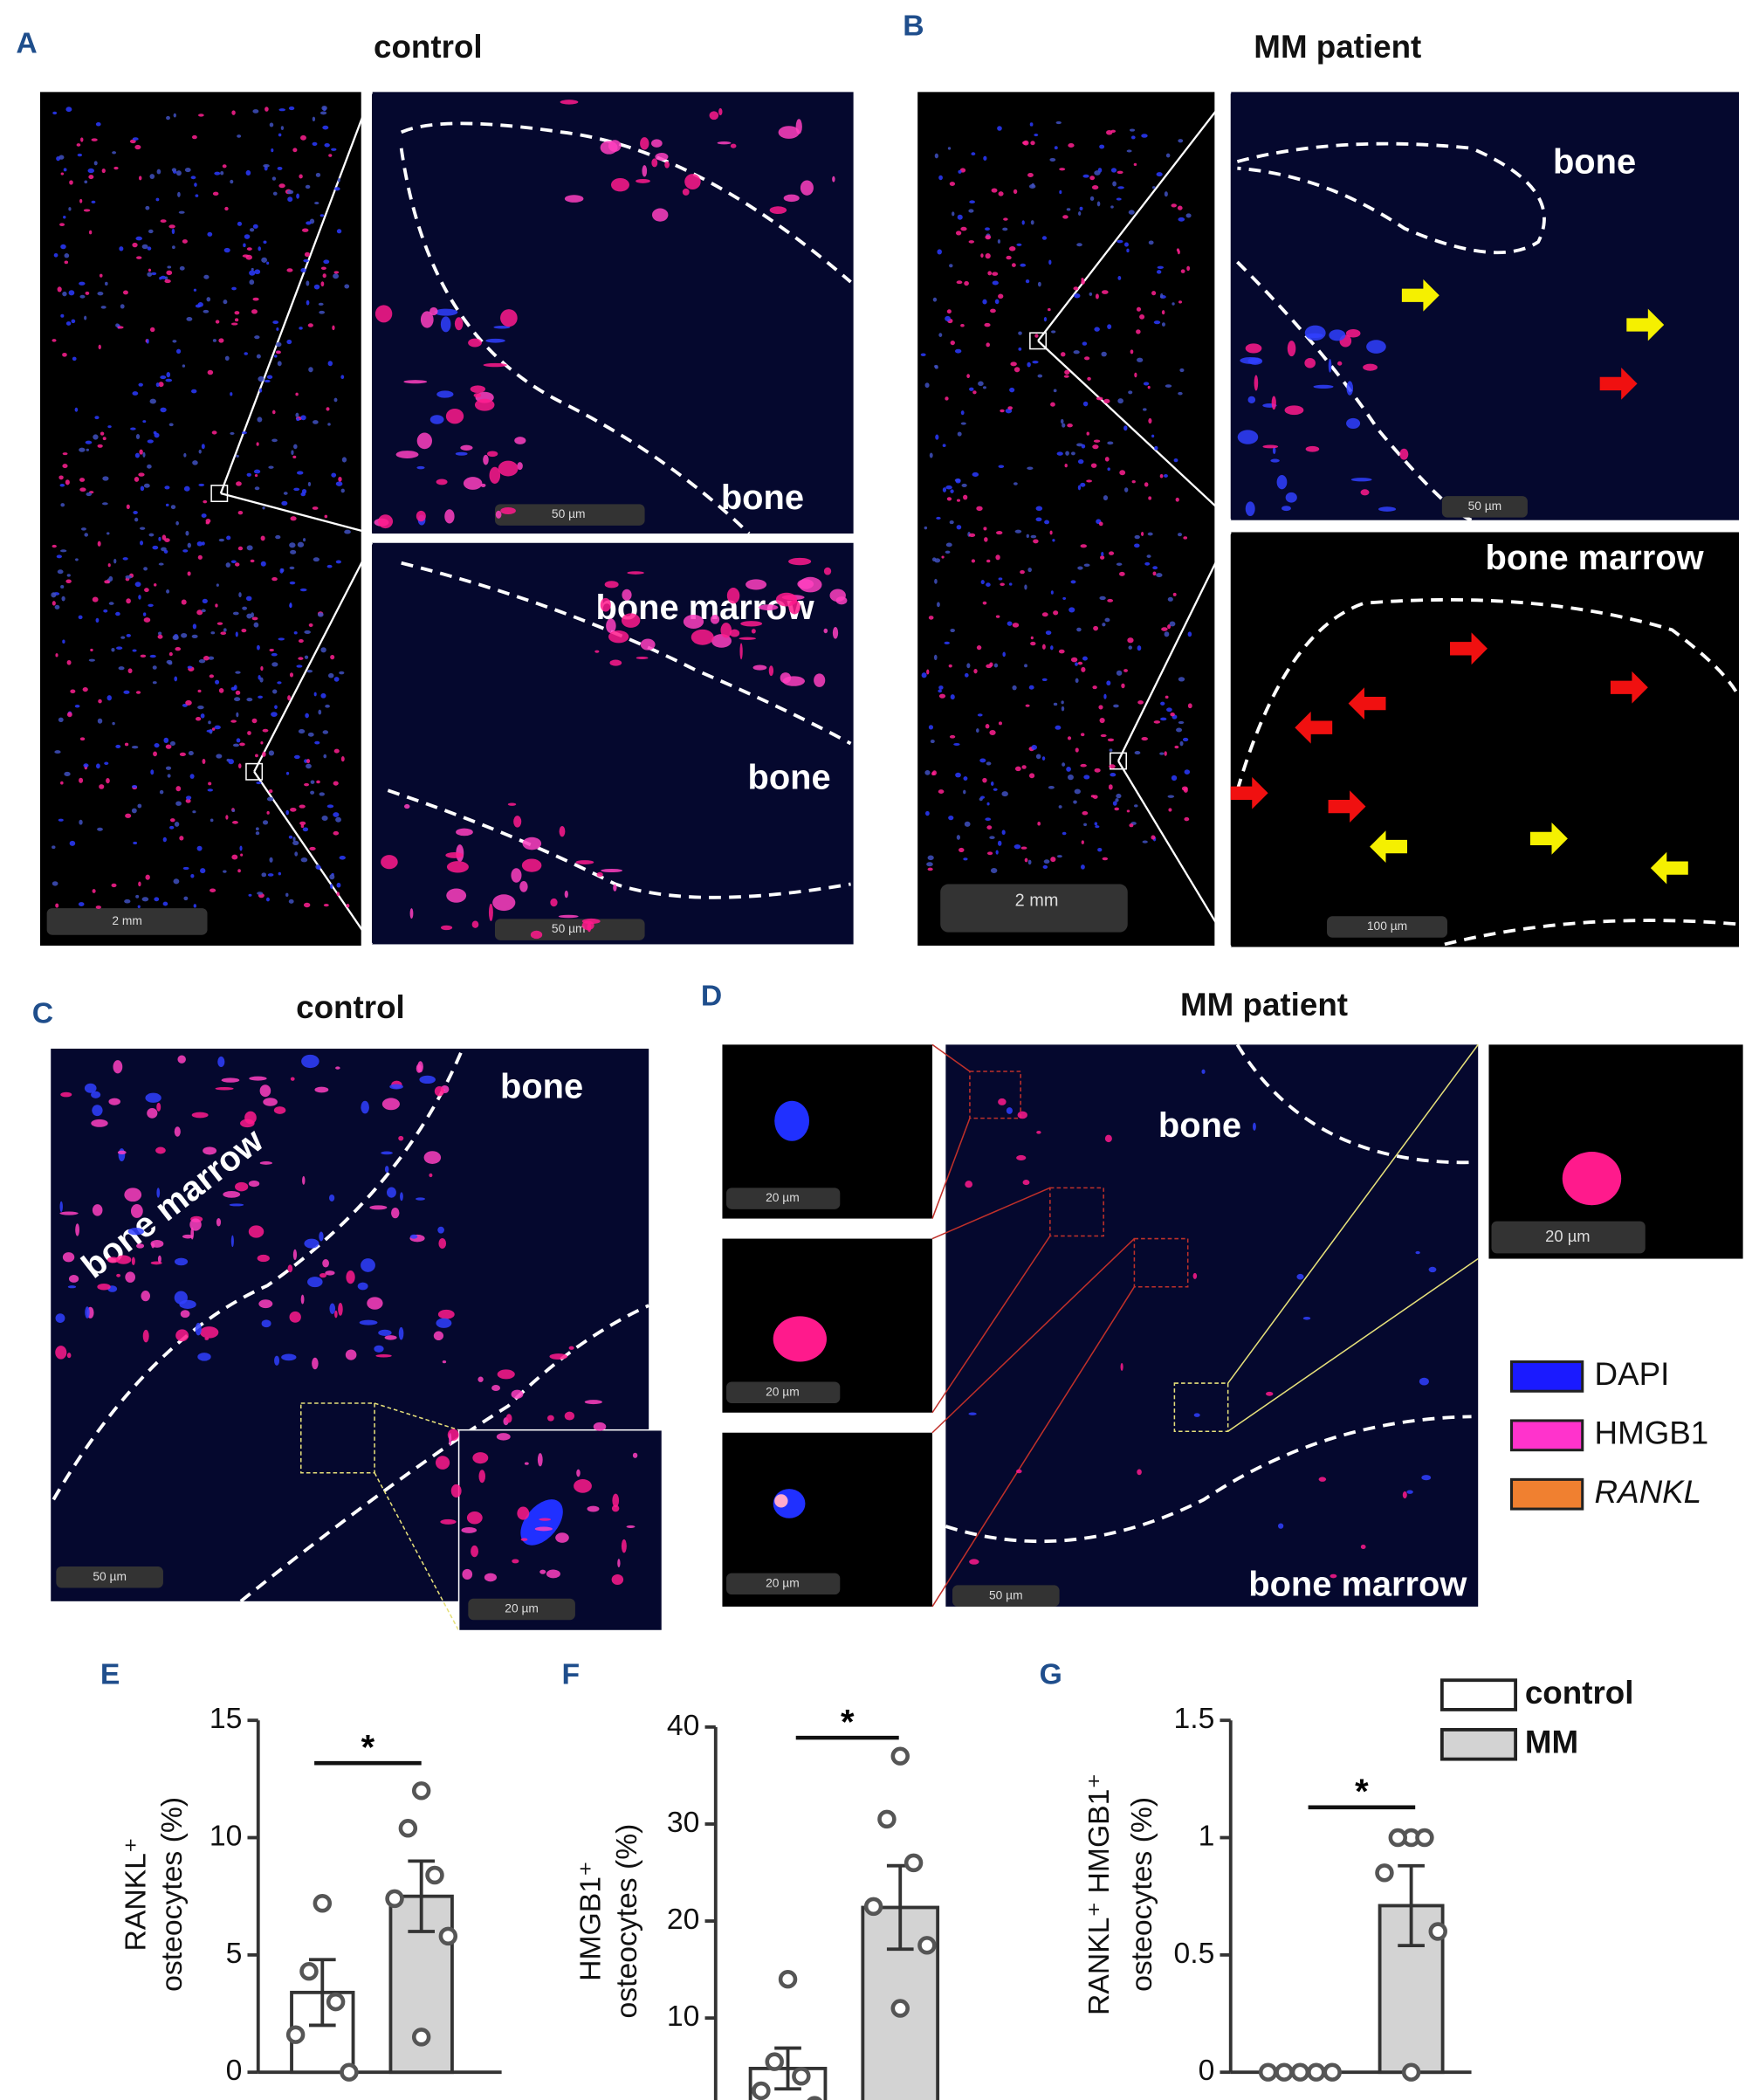 Image resolution: width=1759 pixels, height=2100 pixels. What do you see at coordinates (1485, 739) in the screenshot?
I see `micrograph` at bounding box center [1485, 739].